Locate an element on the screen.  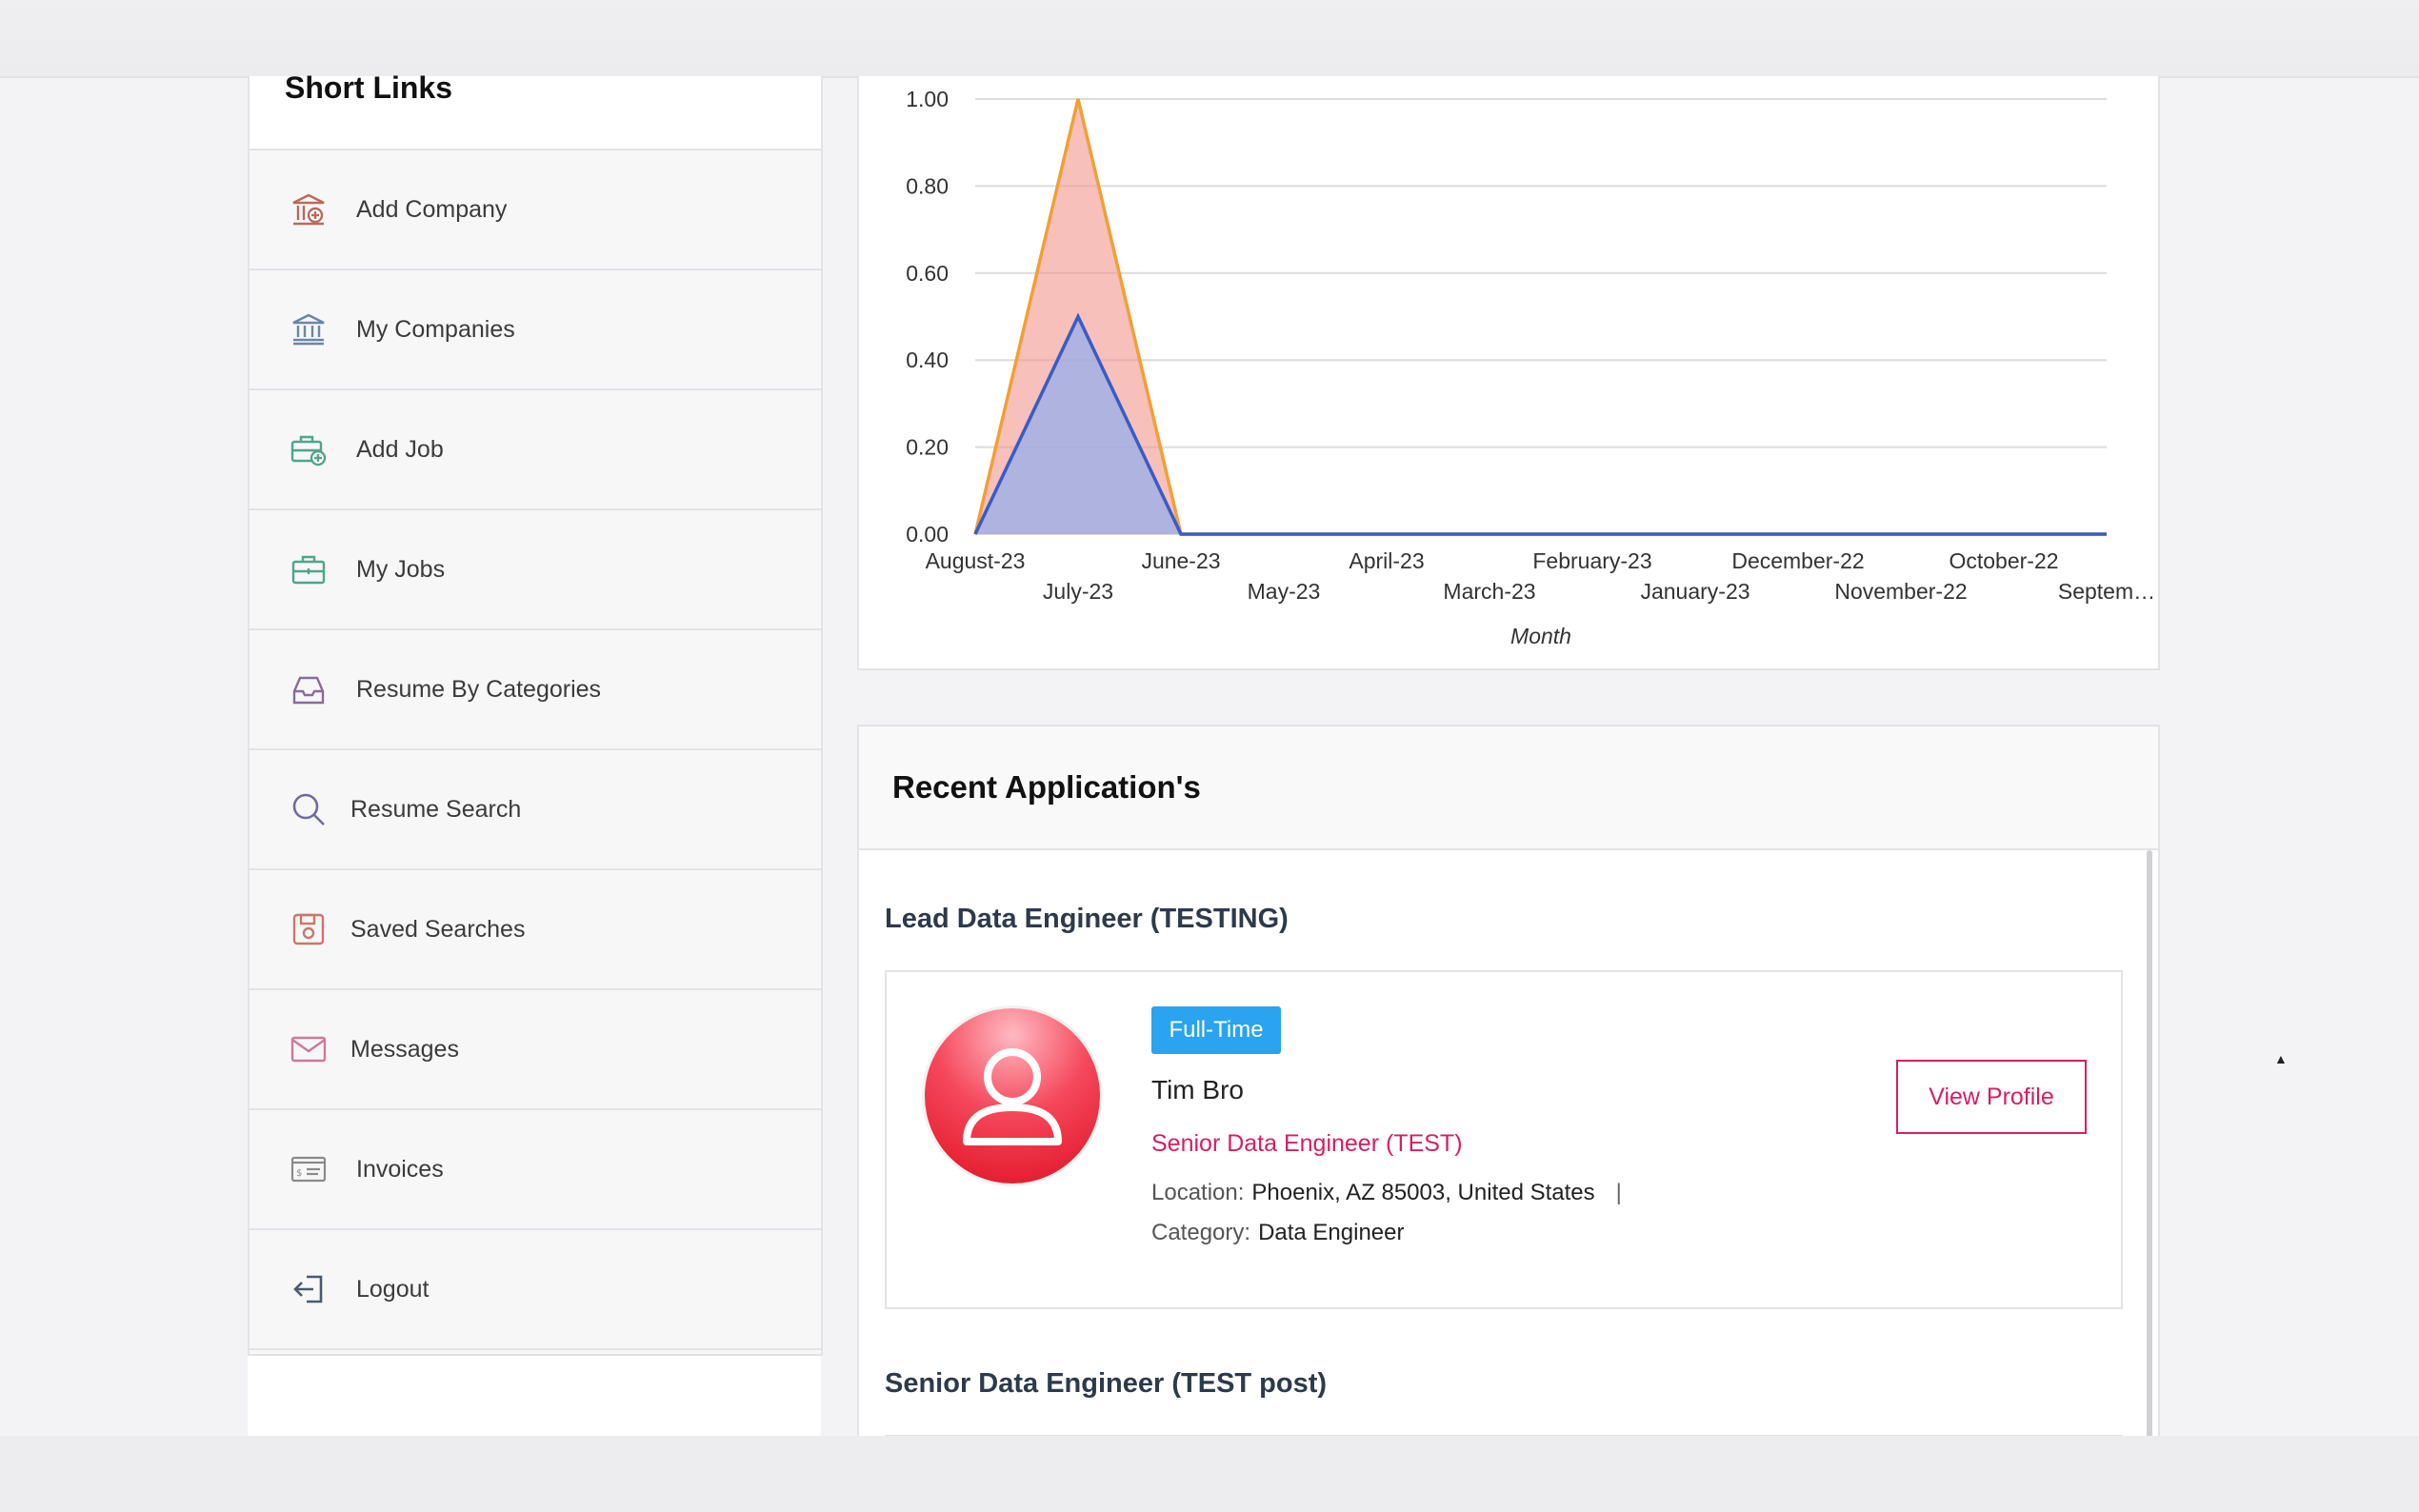
x-tick-label: February-23 is located at coordinates (1591, 560).